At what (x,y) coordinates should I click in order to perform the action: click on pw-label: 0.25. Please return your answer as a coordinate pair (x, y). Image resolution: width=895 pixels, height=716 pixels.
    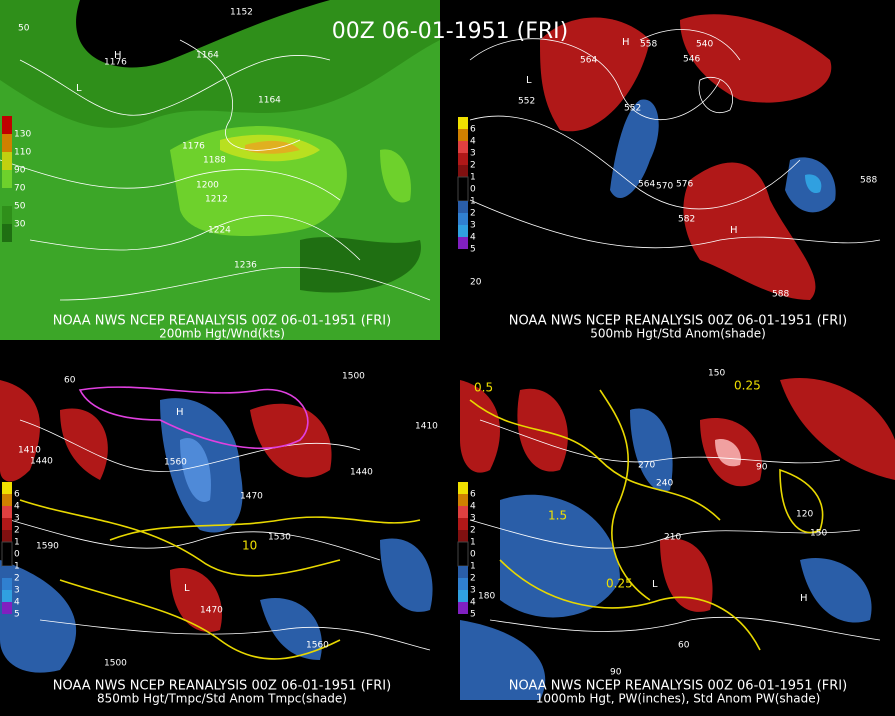
    Looking at the image, I should click on (619, 584).